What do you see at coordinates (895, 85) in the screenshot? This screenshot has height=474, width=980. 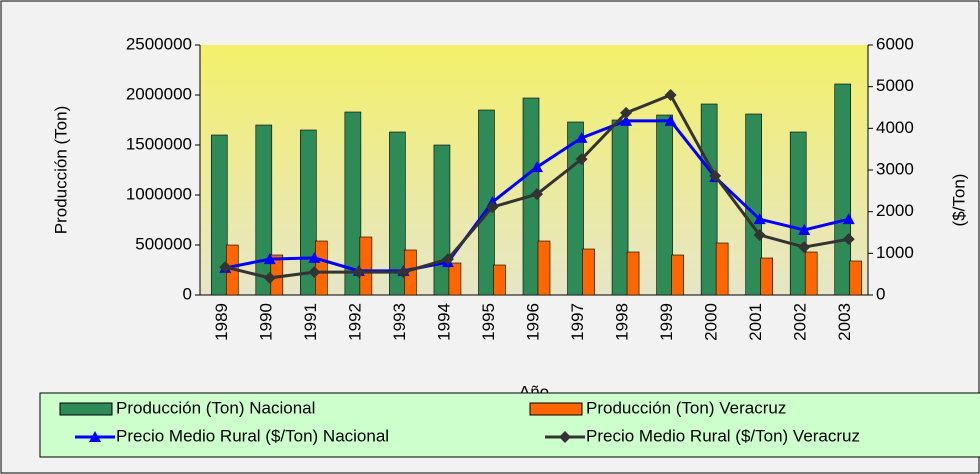 I see `y2-tick-label: 5000` at bounding box center [895, 85].